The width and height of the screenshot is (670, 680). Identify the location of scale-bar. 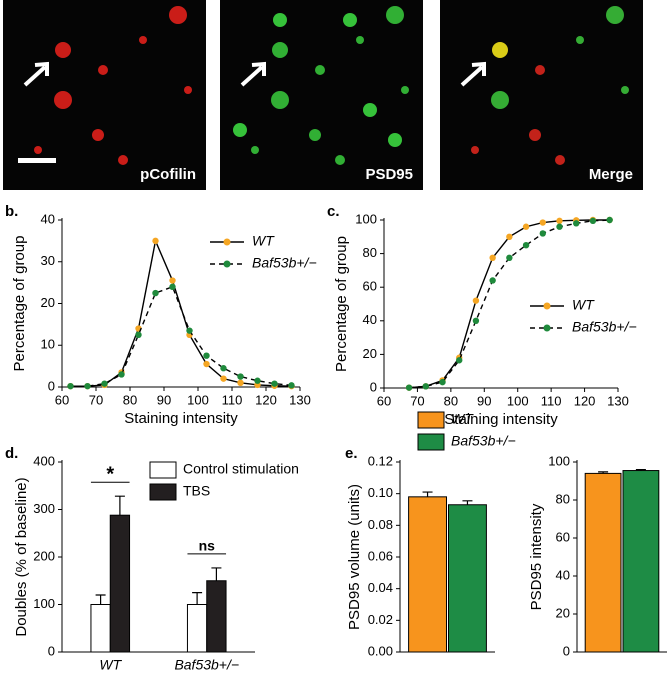
(37, 160).